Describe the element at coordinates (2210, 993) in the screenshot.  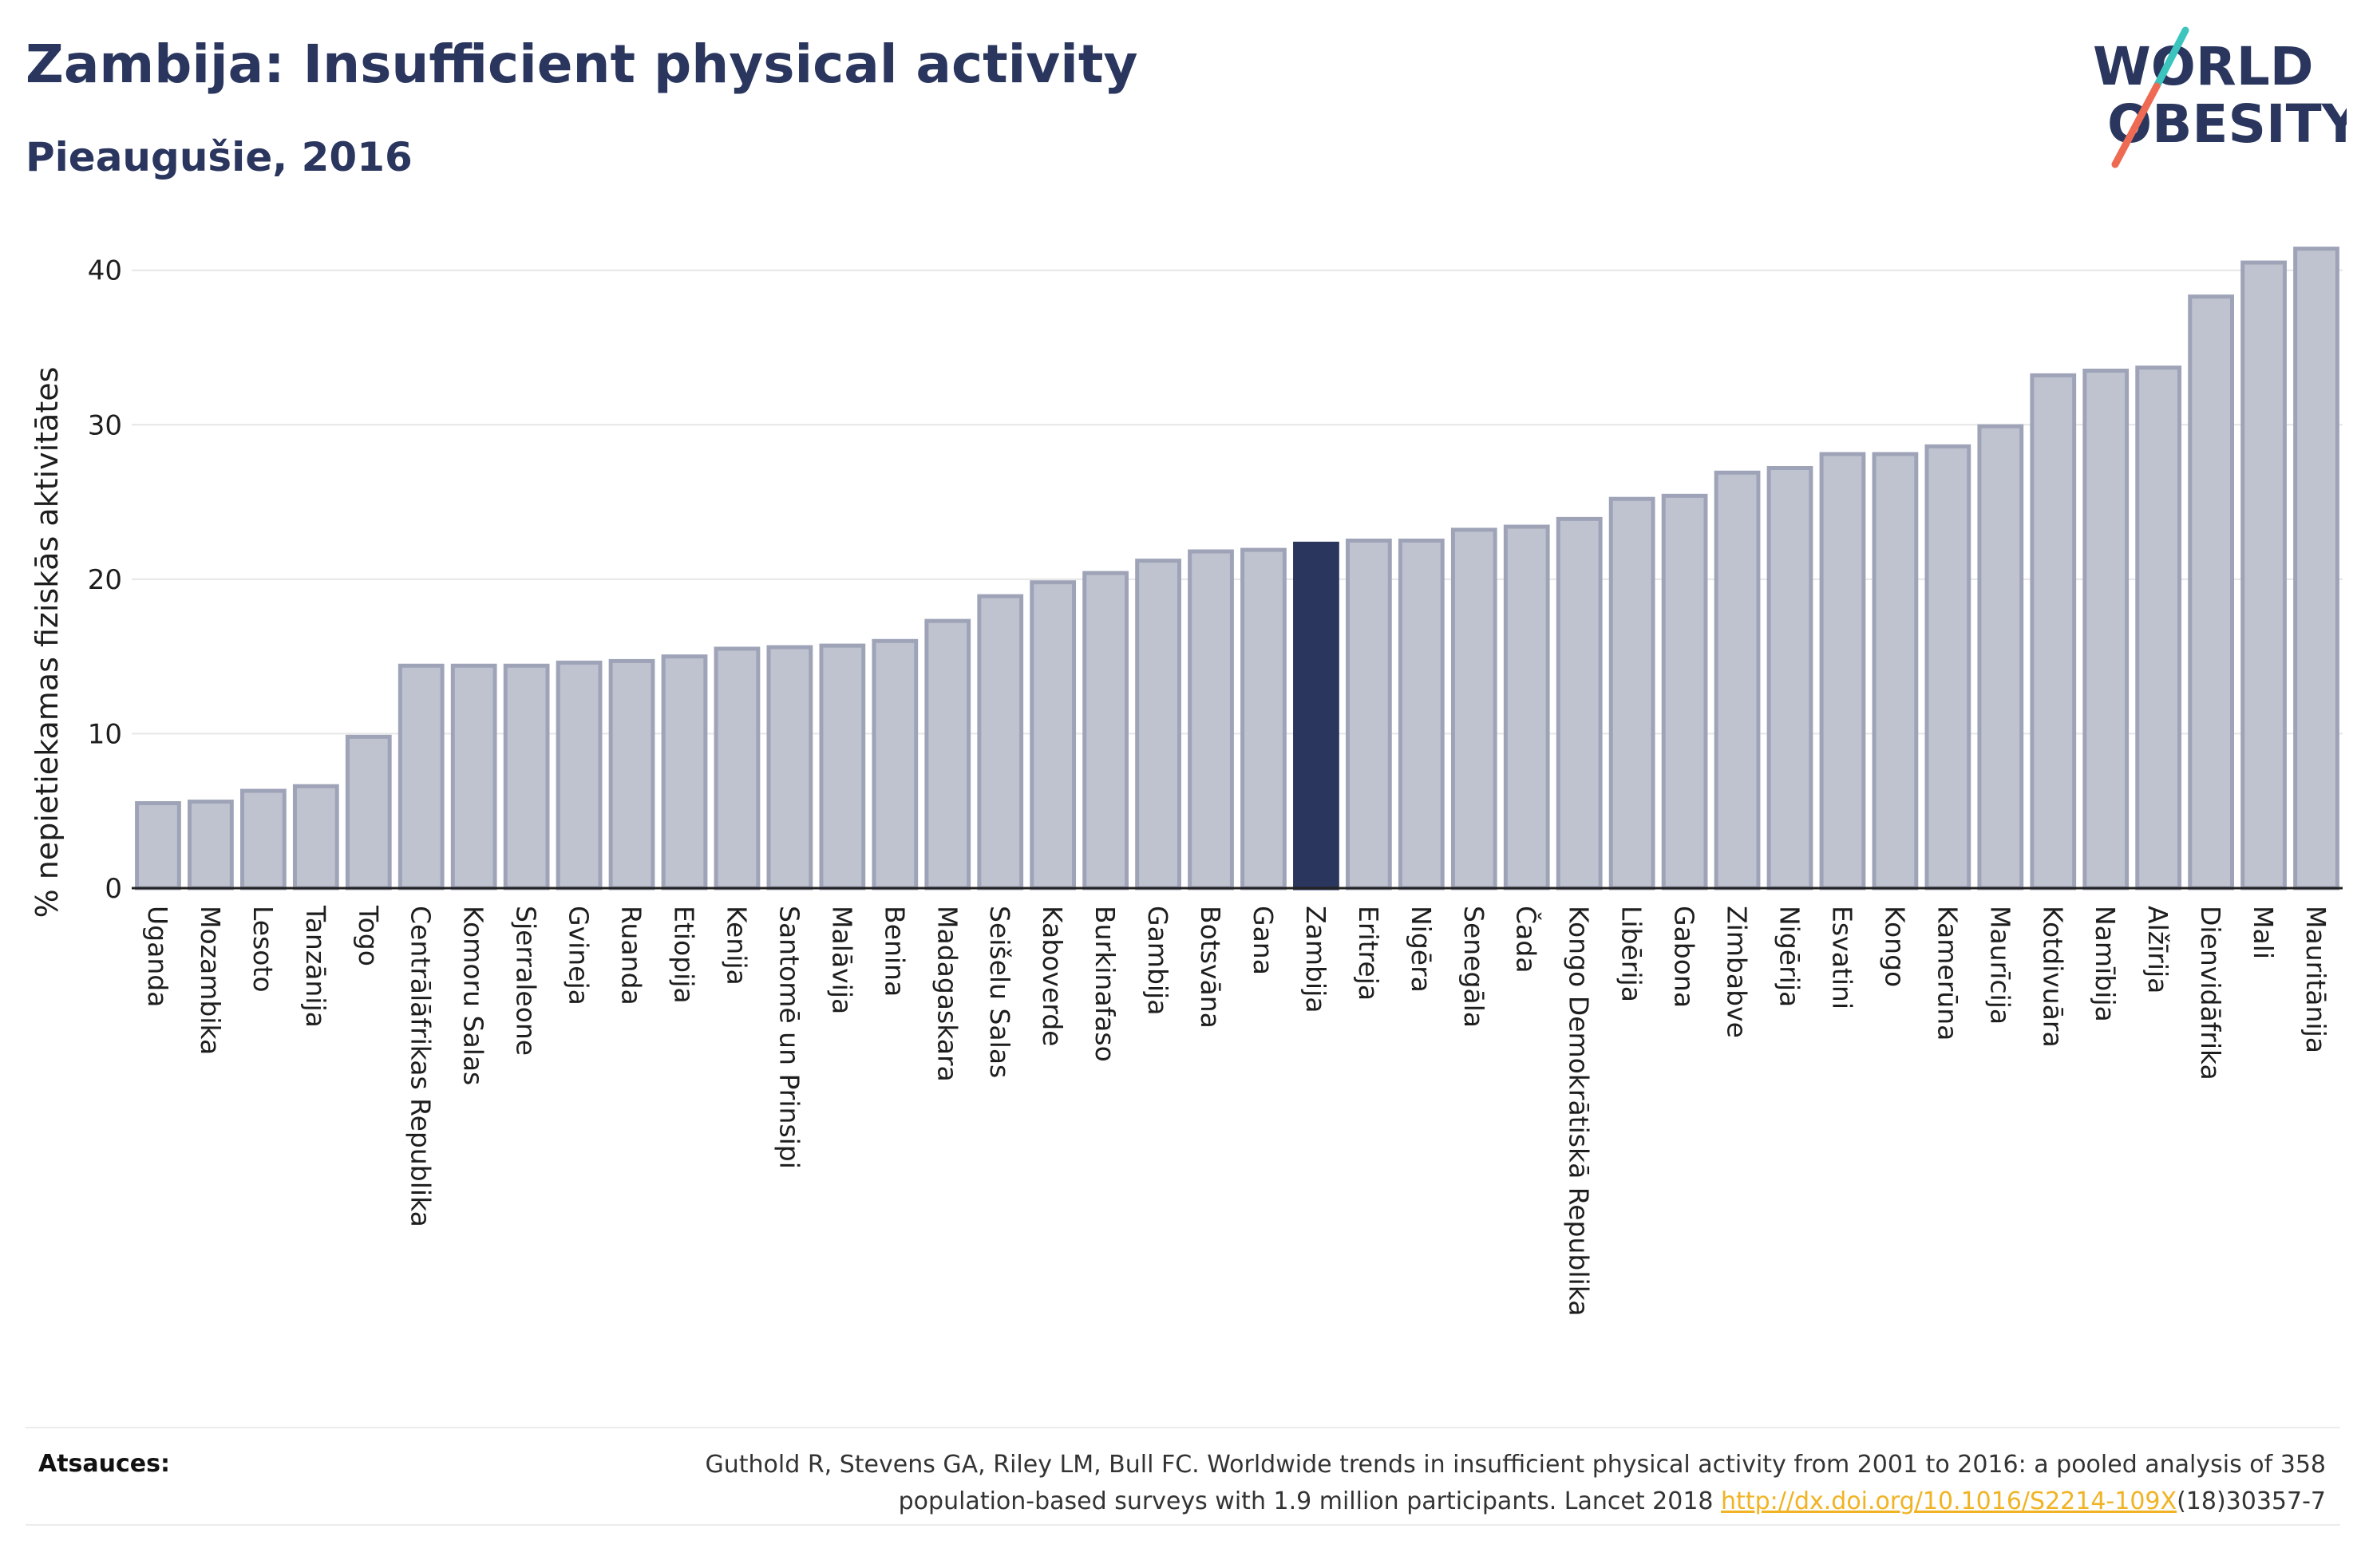
I see `x-tick-label: Dienvidāfrika` at that location.